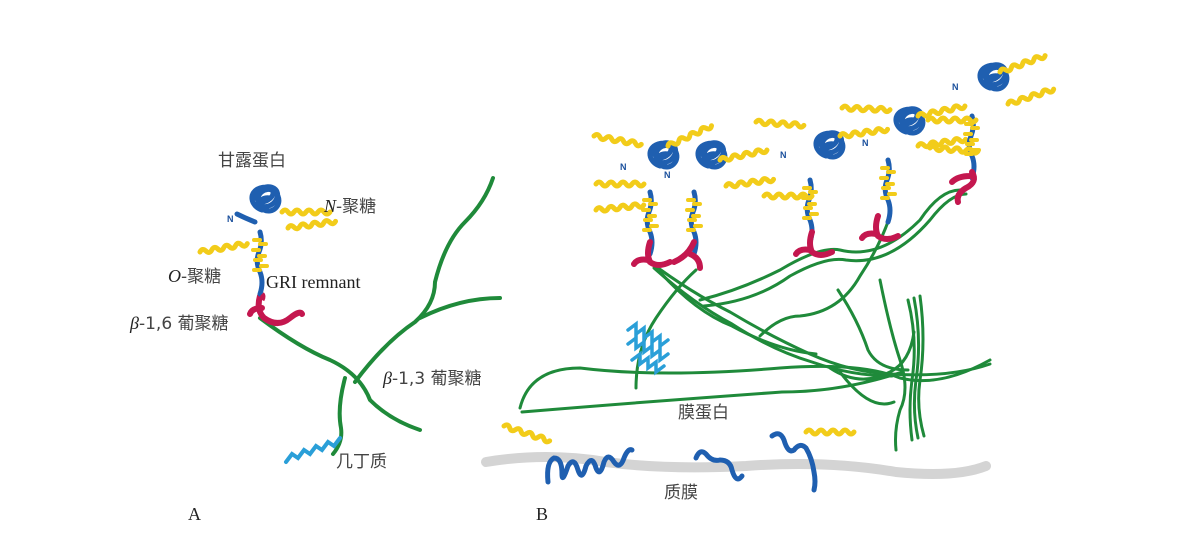 This screenshot has height=553, width=1188. I want to click on n-glycan-label: N-聚糖, so click(349, 206).